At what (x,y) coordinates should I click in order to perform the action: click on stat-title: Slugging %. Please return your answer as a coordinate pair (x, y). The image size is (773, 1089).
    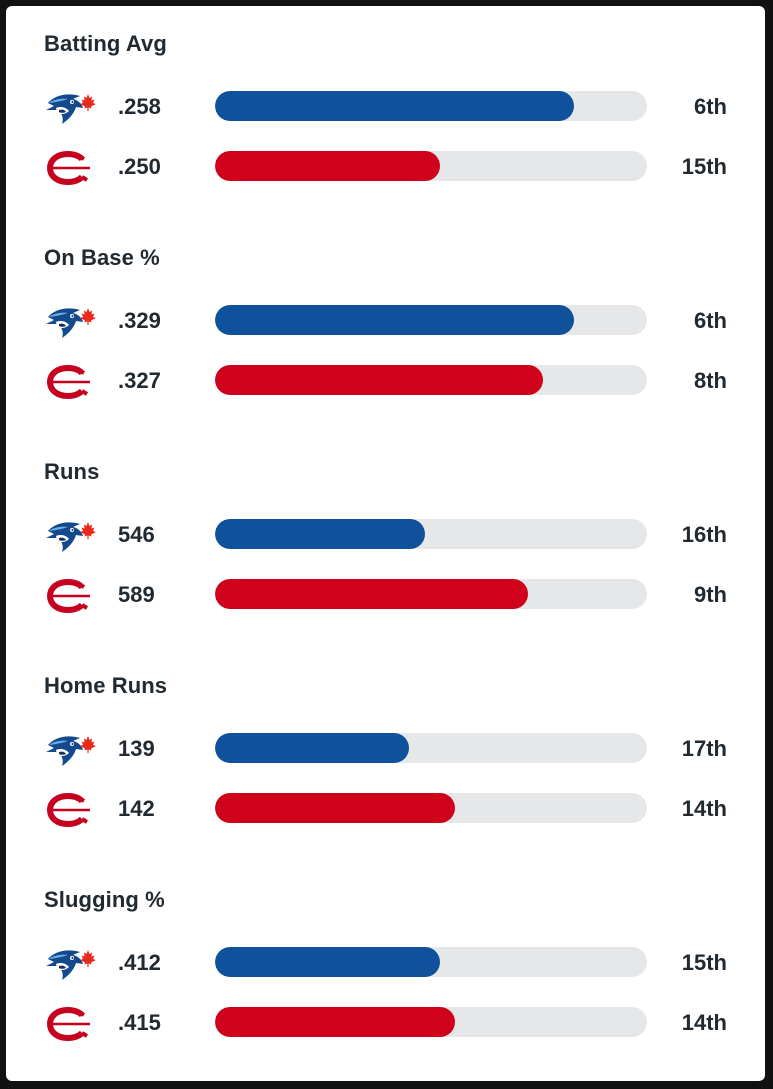
    Looking at the image, I should click on (104, 899).